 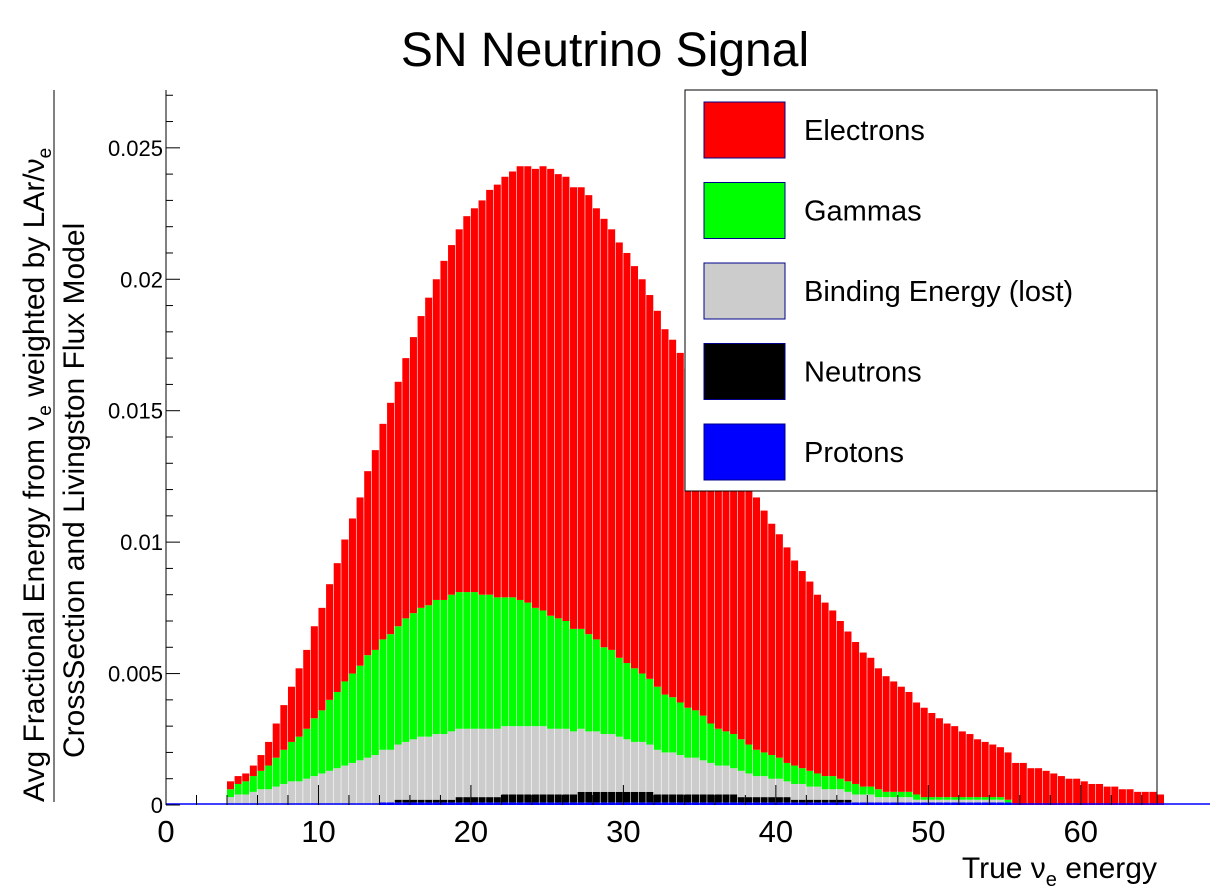 I want to click on y-axis-title-sub1: e, so click(x=45, y=410).